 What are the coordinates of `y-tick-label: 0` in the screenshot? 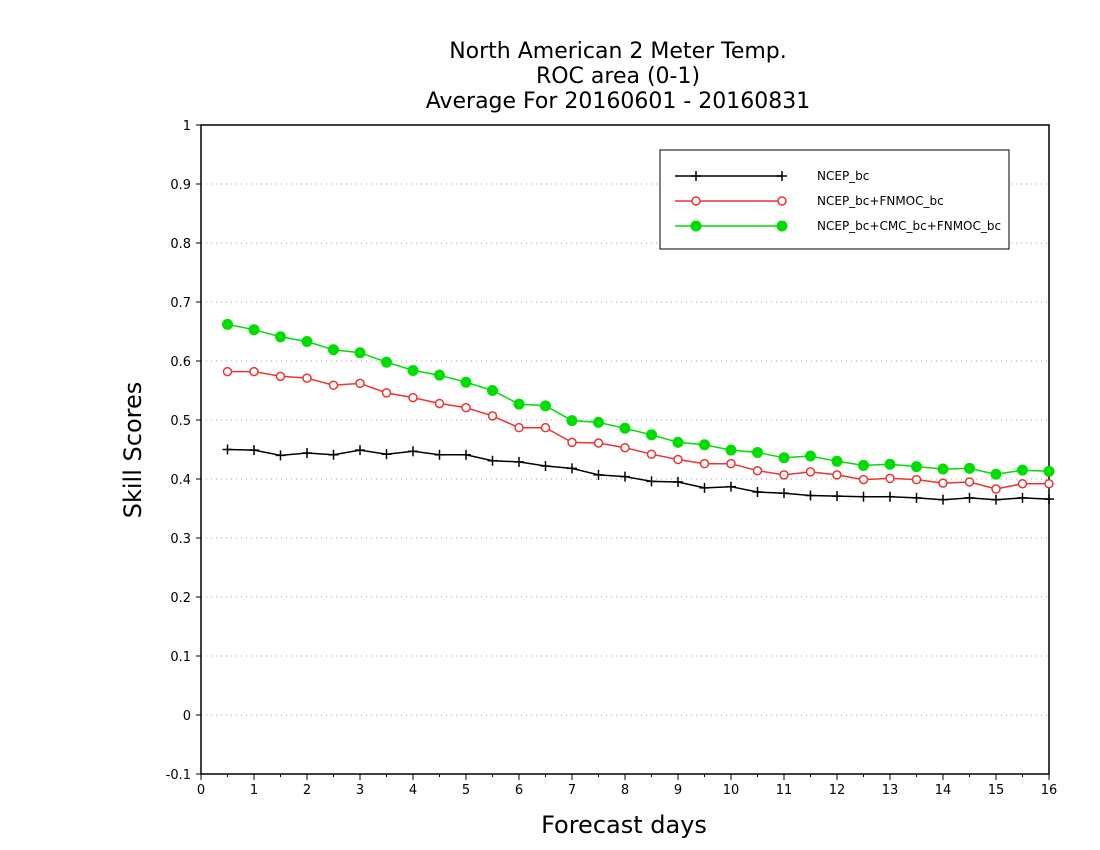 It's located at (187, 716).